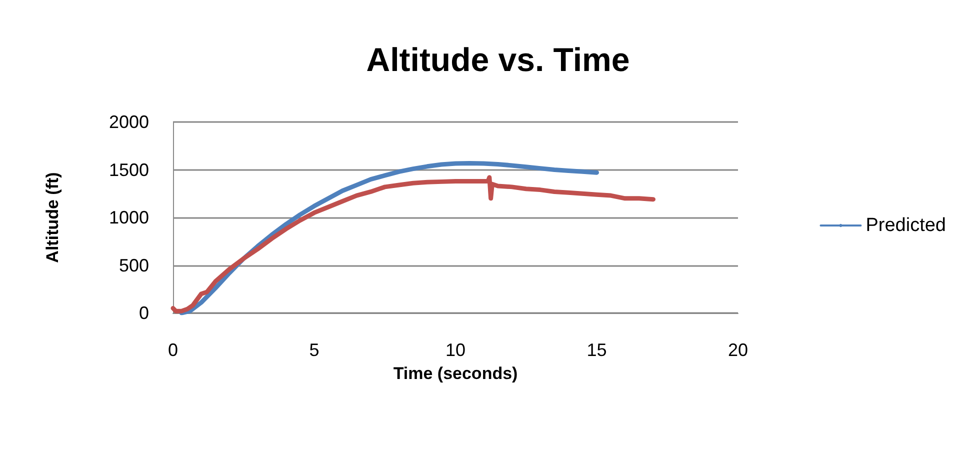 Image resolution: width=969 pixels, height=451 pixels. I want to click on y-tick-label: 1000, so click(128, 218).